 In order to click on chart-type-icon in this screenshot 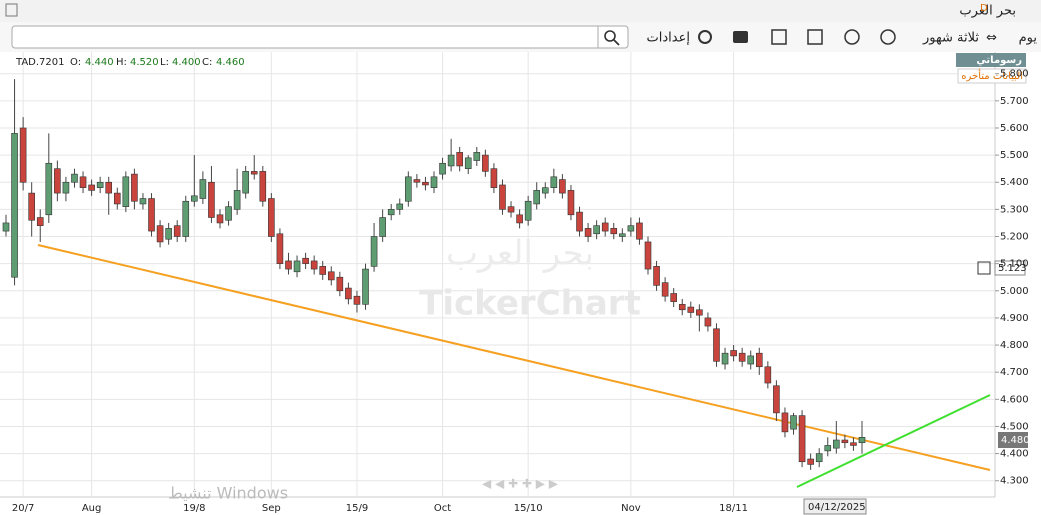, I will do `click(815, 37)`.